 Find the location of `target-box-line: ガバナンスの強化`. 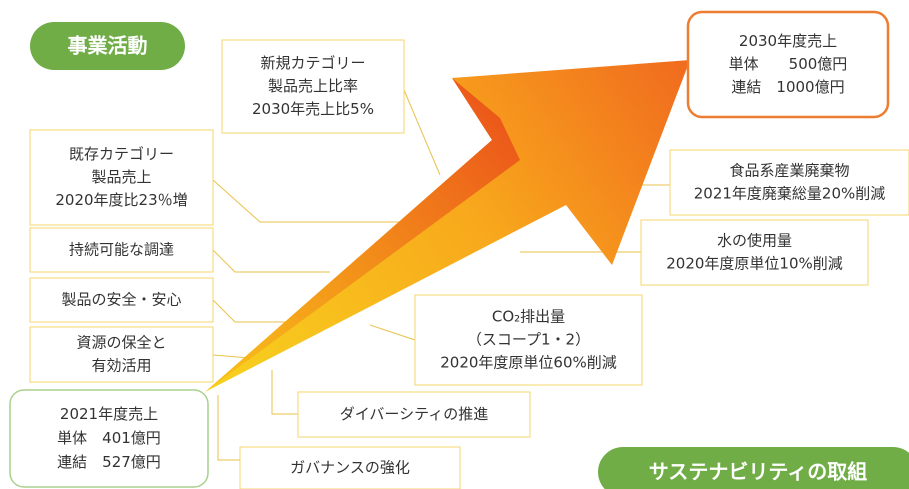

target-box-line: ガバナンスの強化 is located at coordinates (350, 468).